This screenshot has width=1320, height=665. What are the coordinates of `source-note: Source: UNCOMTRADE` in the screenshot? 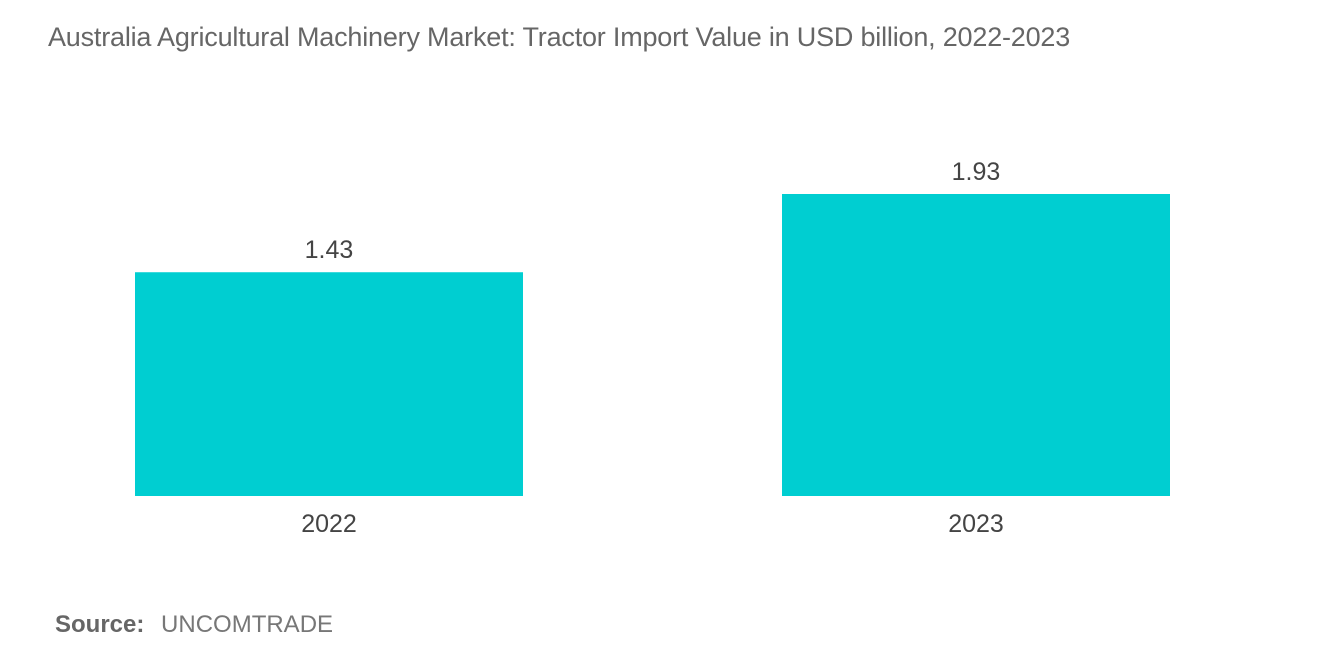 It's located at (194, 625).